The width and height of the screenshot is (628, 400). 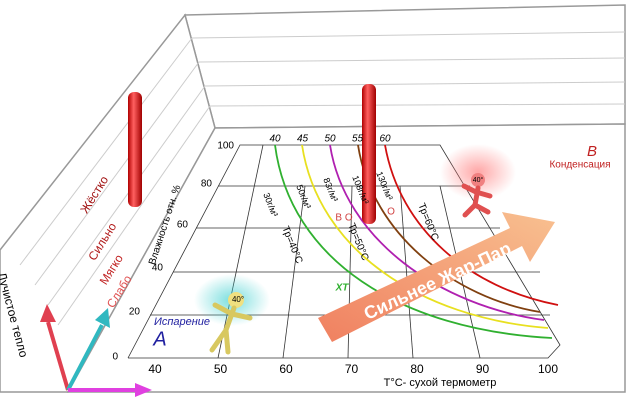 I want to click on x-tick-label: 60, so click(x=286, y=369).